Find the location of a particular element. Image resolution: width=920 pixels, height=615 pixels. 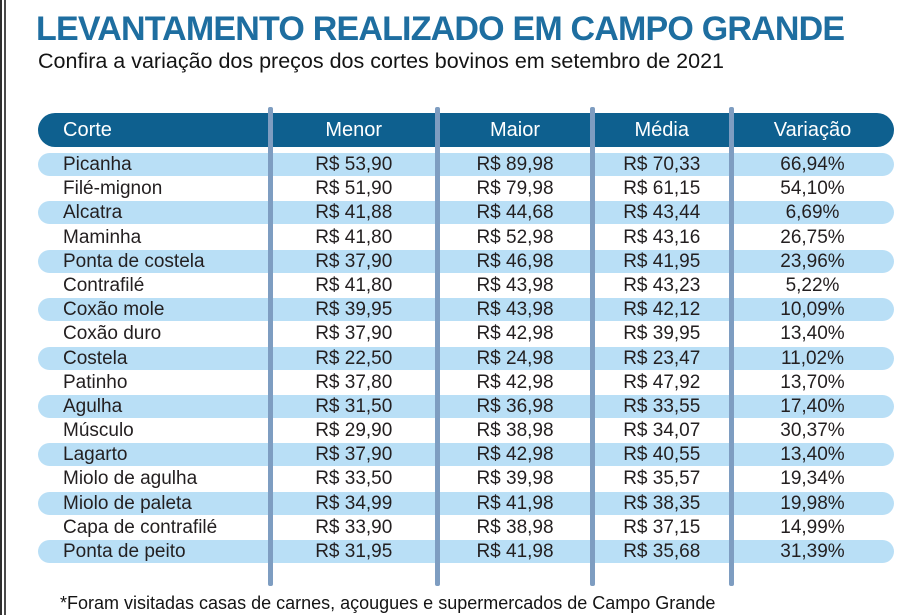

table-row: Coxão mole R$ 39,95 R$ 43,98 R$ 42,12 10,09% is located at coordinates (466, 310).